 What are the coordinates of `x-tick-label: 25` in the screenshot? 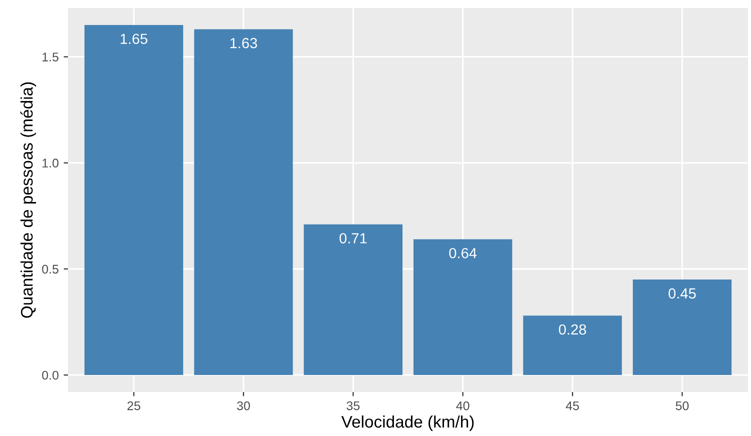 It's located at (133, 405).